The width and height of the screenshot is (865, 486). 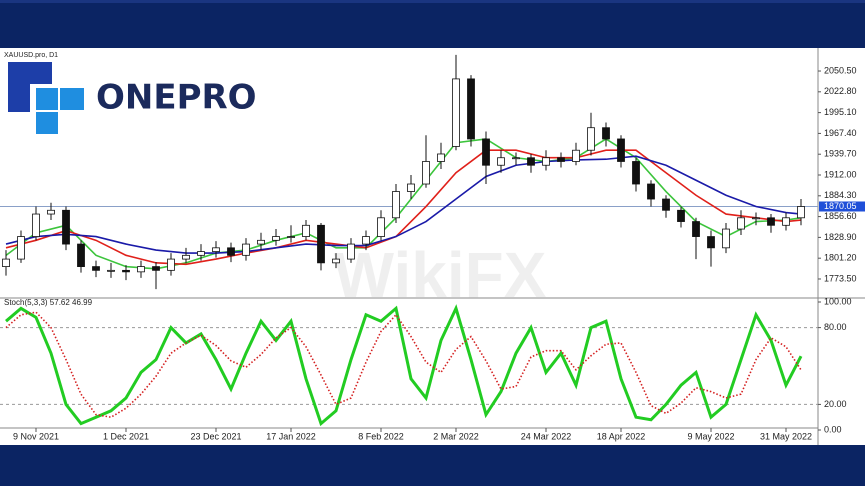 I want to click on y-tick-label: 1828.90, so click(x=840, y=237).